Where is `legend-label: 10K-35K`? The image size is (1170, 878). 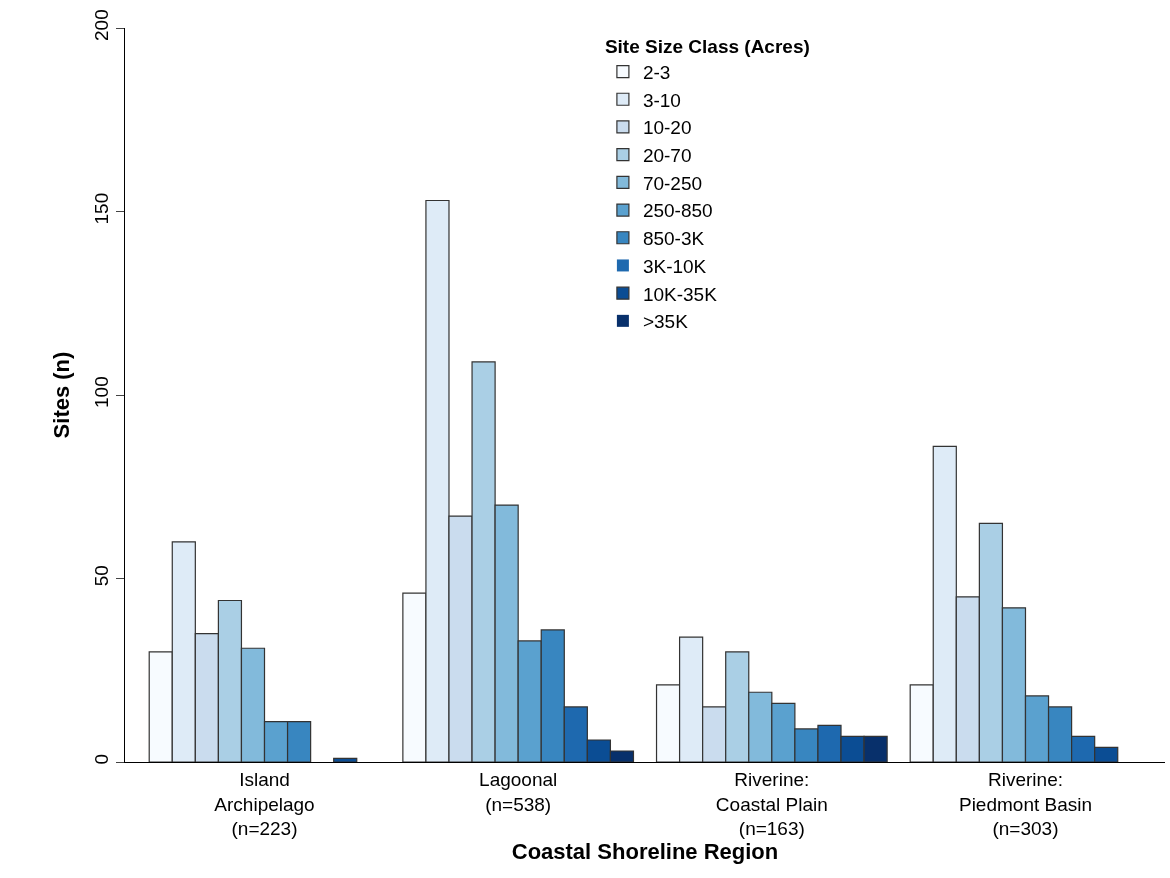
legend-label: 10K-35K is located at coordinates (680, 294).